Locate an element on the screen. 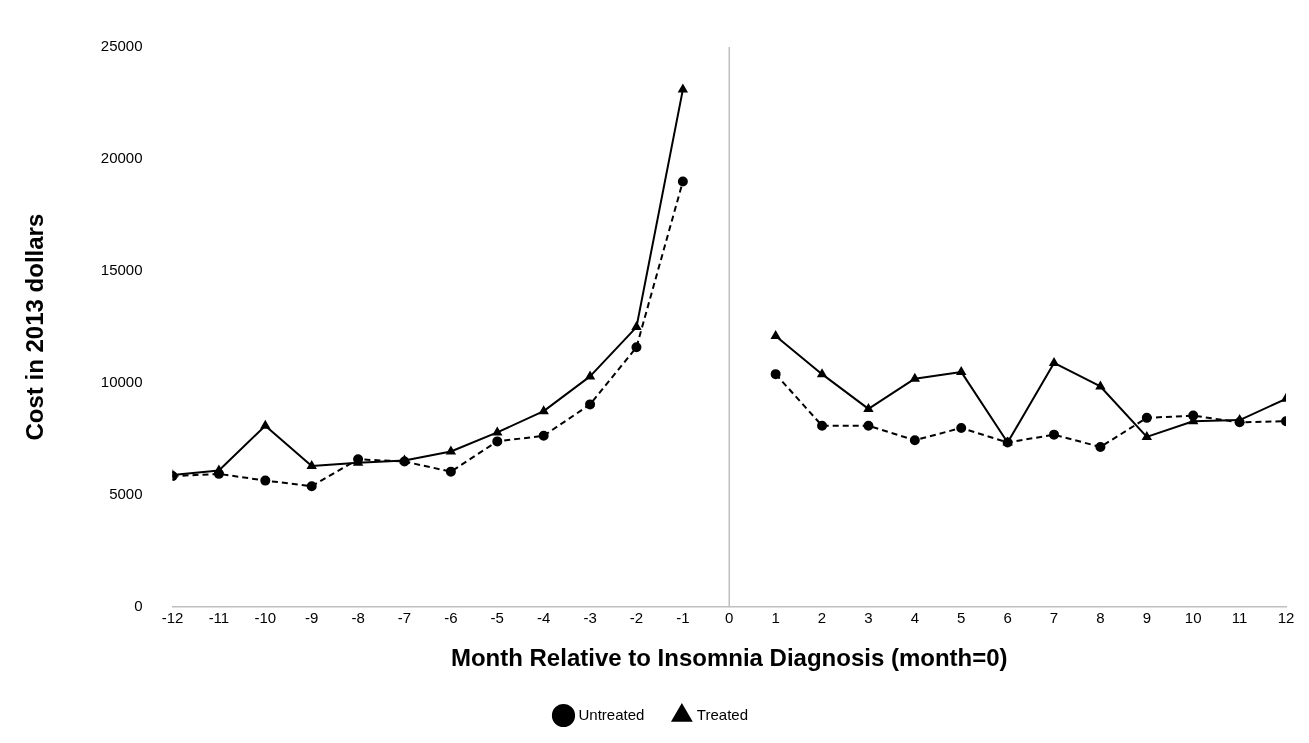  x-tick-label: 12 is located at coordinates (1286, 618).